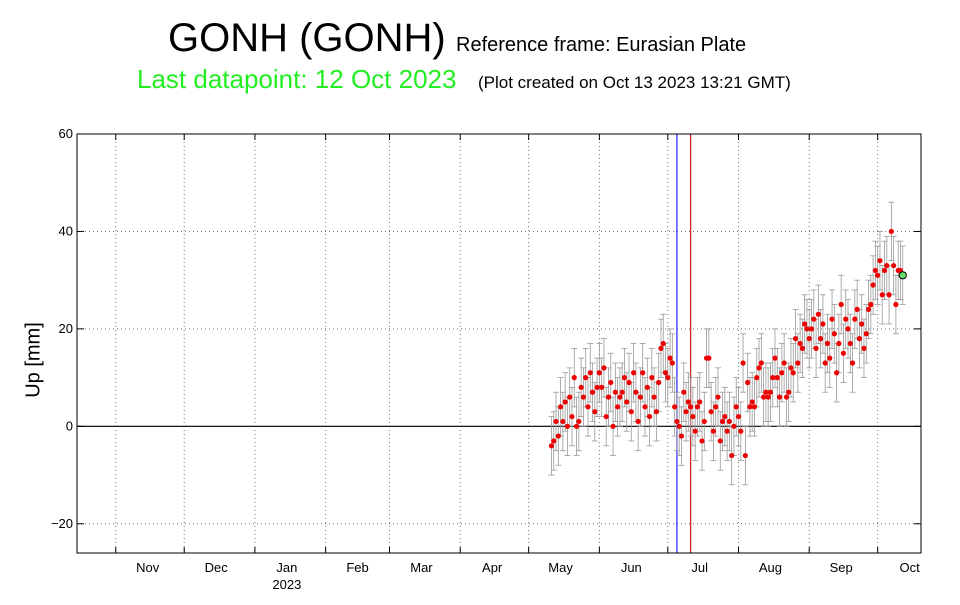  Describe the element at coordinates (66, 133) in the screenshot. I see `y-tick-label: 60` at that location.